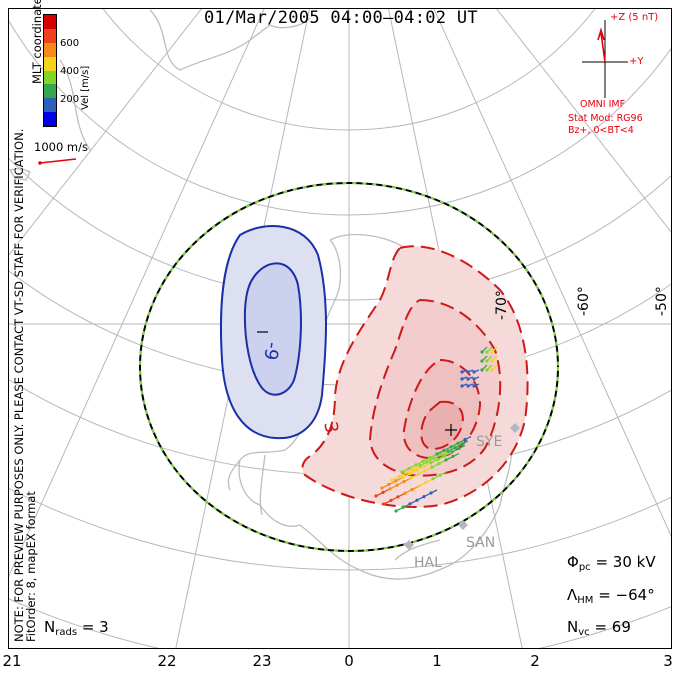 The image size is (680, 674). I want to click on cross-polar-potential: Φpc = 30 kV, so click(611, 563).